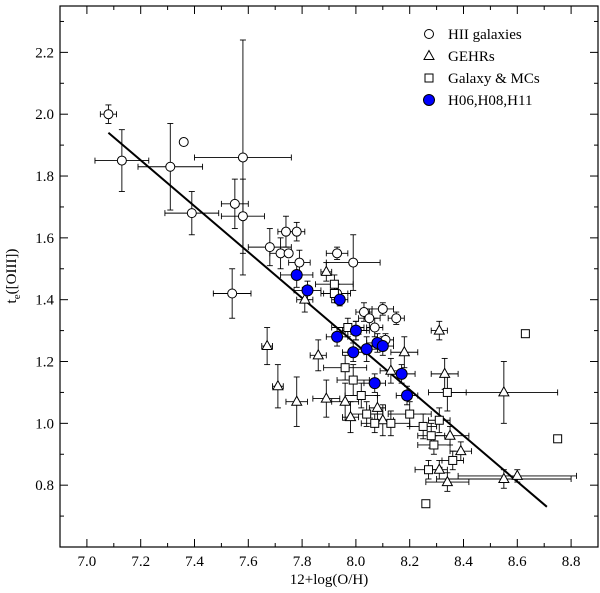 Image resolution: width=600 pixels, height=593 pixels. Describe the element at coordinates (485, 35) in the screenshot. I see `legend-label: HII galaxies` at that location.